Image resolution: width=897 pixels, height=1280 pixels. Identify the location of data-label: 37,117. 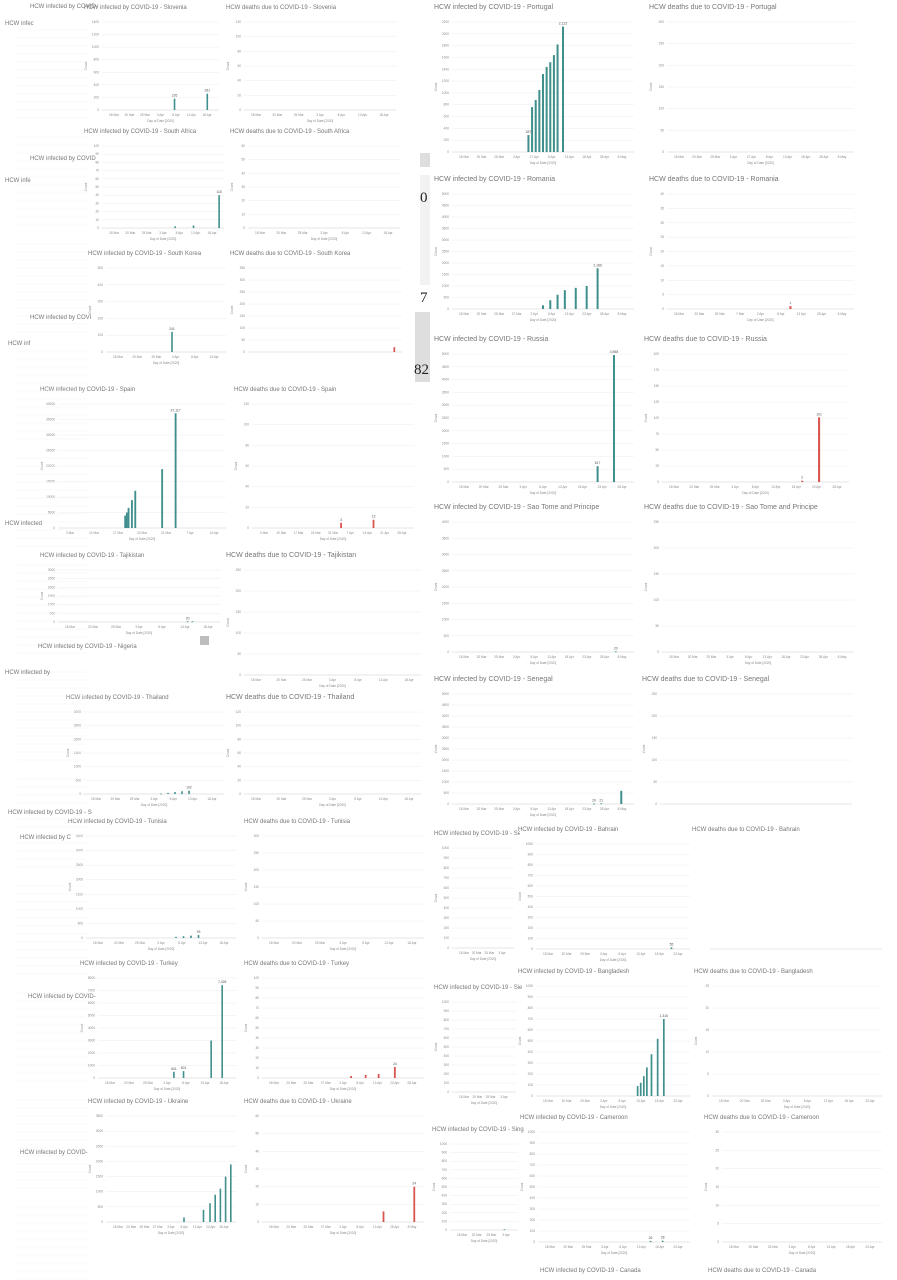
(176, 410).